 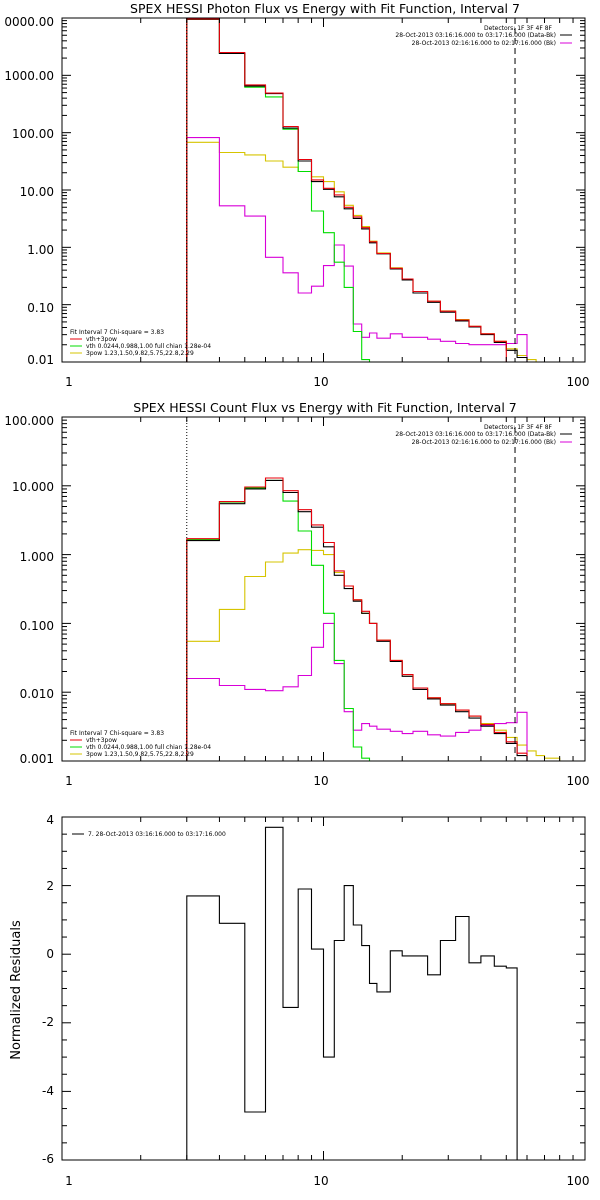 What do you see at coordinates (37, 192) in the screenshot?
I see `y-tick-label: 10.00` at bounding box center [37, 192].